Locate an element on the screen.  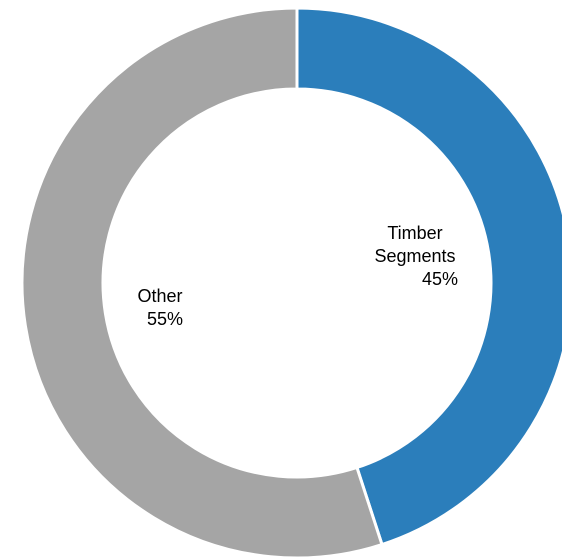
slice-label: Other is located at coordinates (160, 296).